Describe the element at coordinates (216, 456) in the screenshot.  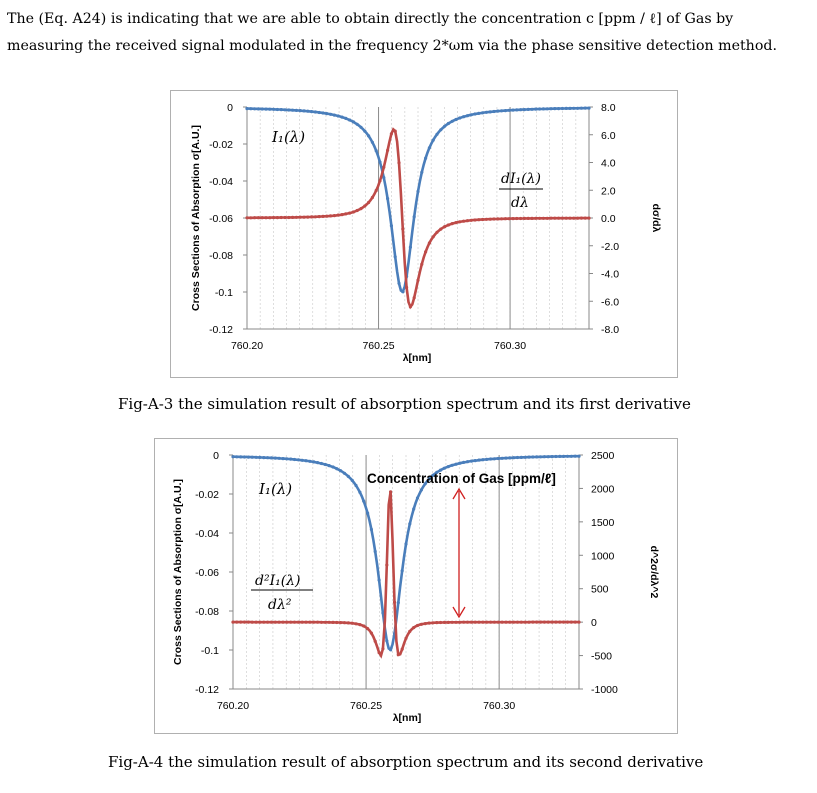
I see `y-tick-label: 0` at that location.